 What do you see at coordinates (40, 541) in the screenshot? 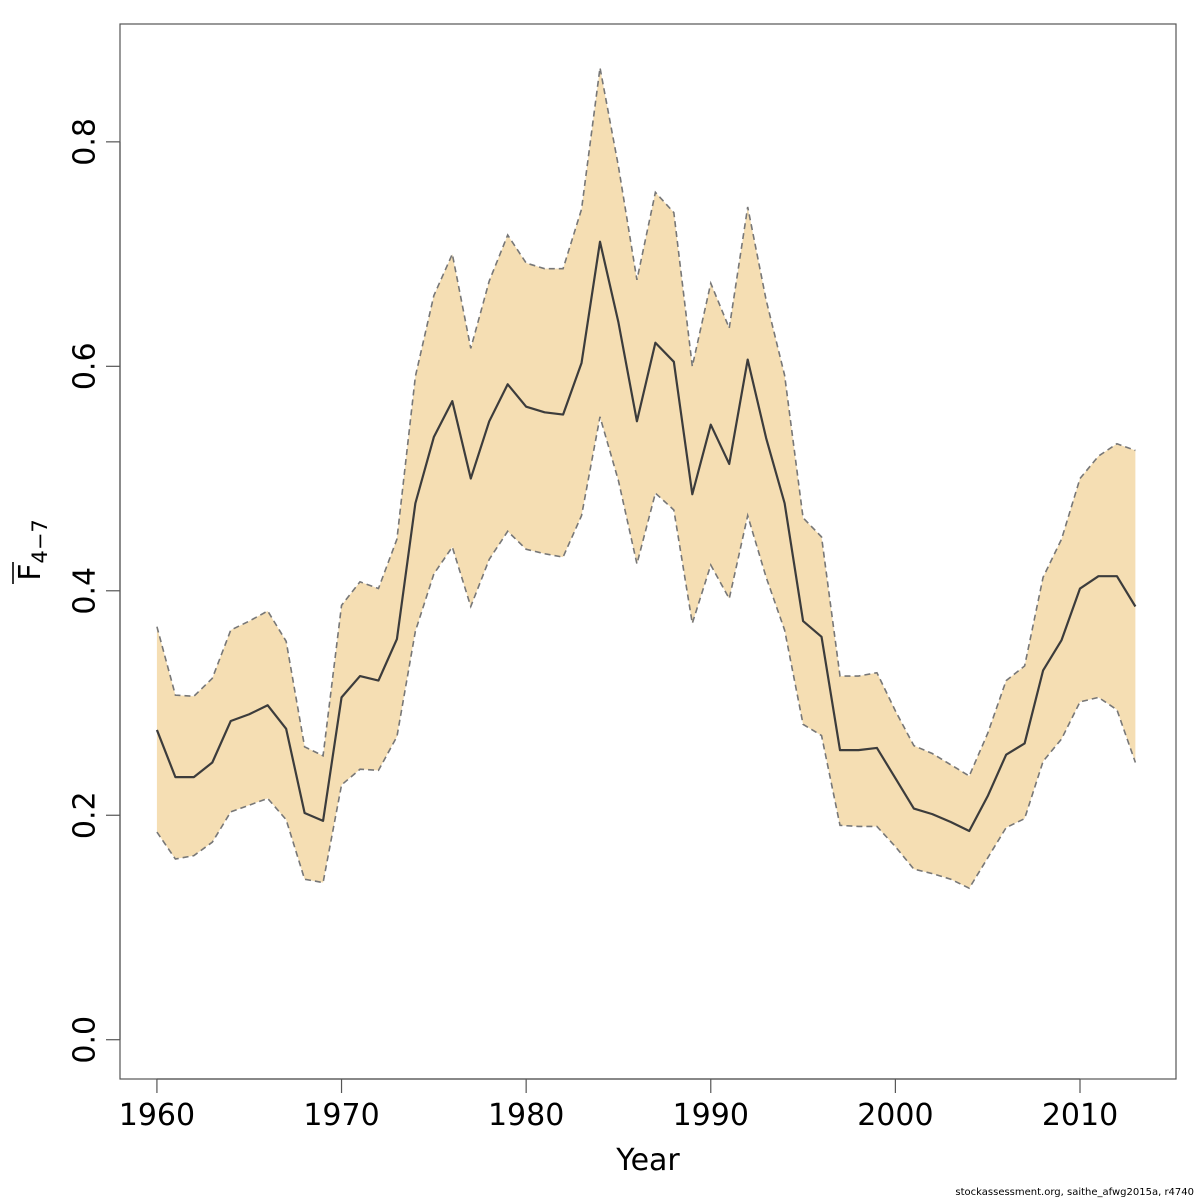
I see `y-axis-title-sub: 4−7` at bounding box center [40, 541].